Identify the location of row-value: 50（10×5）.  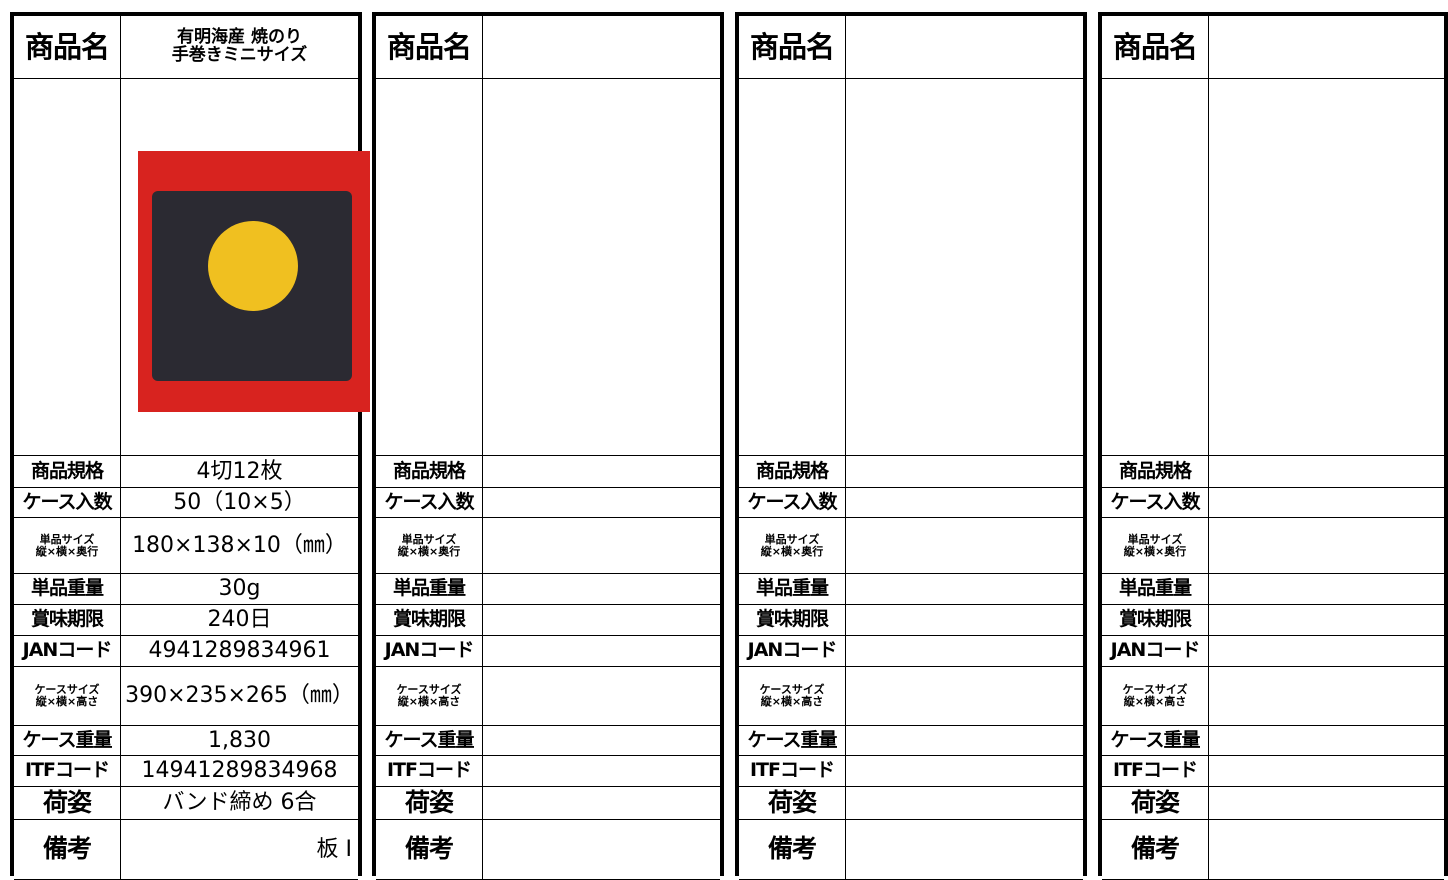
(239, 503).